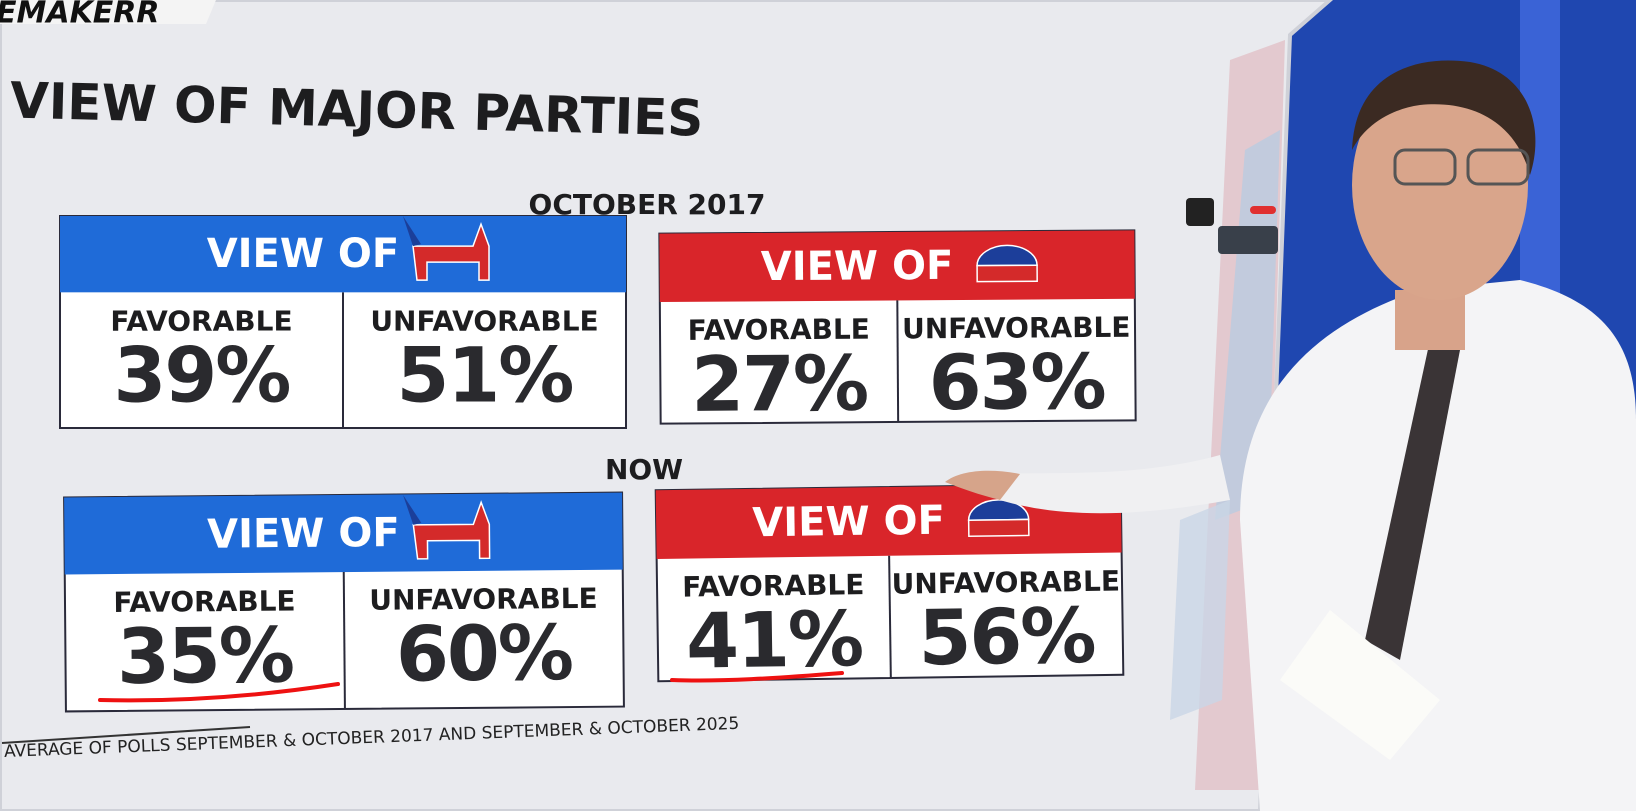 The image size is (1636, 811). Describe the element at coordinates (1412, 500) in the screenshot. I see `tie` at that location.